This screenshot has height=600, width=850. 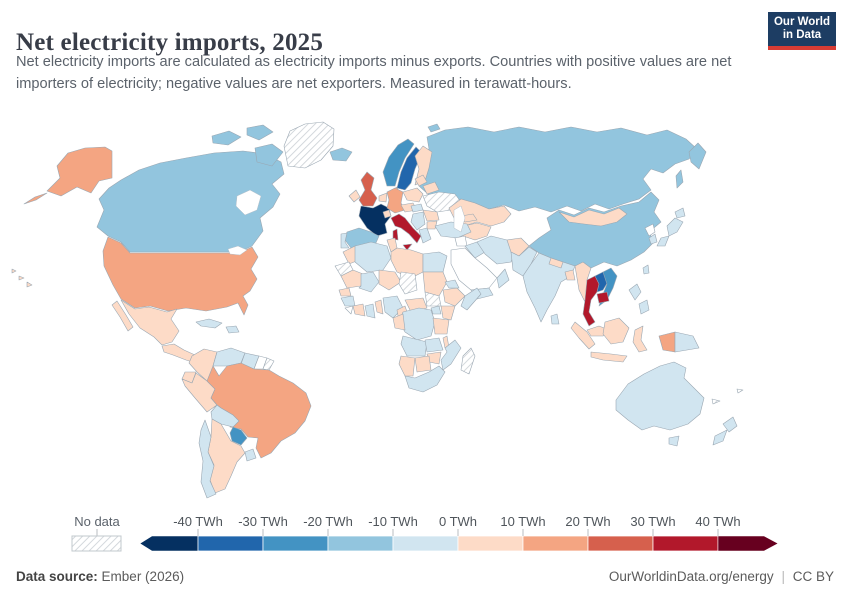 What do you see at coordinates (96, 543) in the screenshot?
I see `legend-no-data-swatch` at bounding box center [96, 543].